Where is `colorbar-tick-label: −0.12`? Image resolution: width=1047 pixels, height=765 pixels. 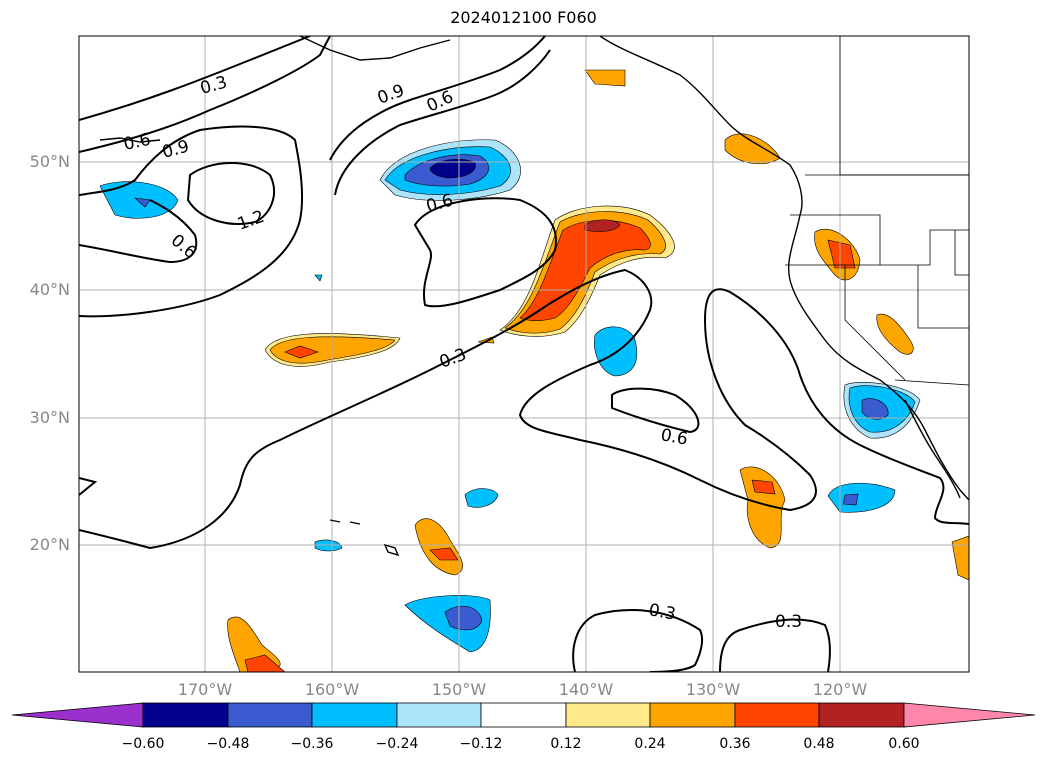 colorbar-tick-label: −0.12 is located at coordinates (481, 744).